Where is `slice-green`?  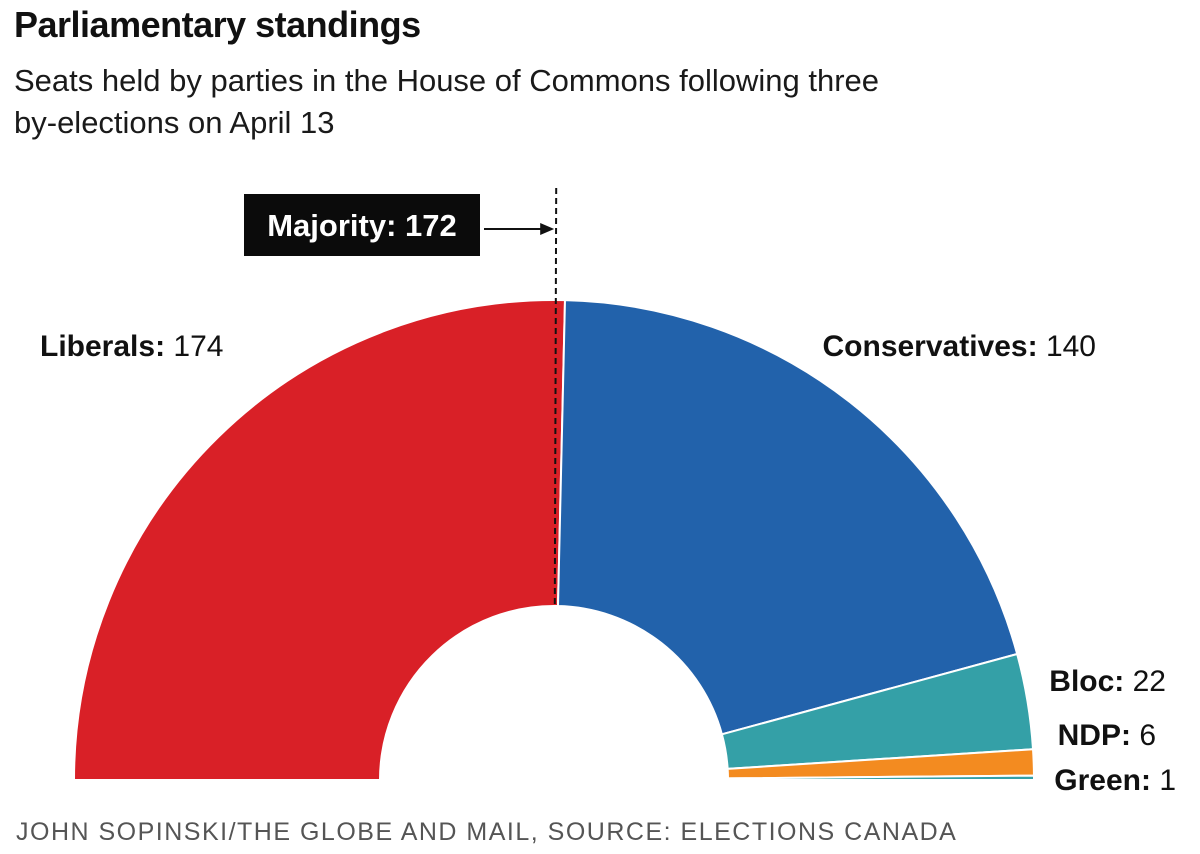
slice-green is located at coordinates (881, 777).